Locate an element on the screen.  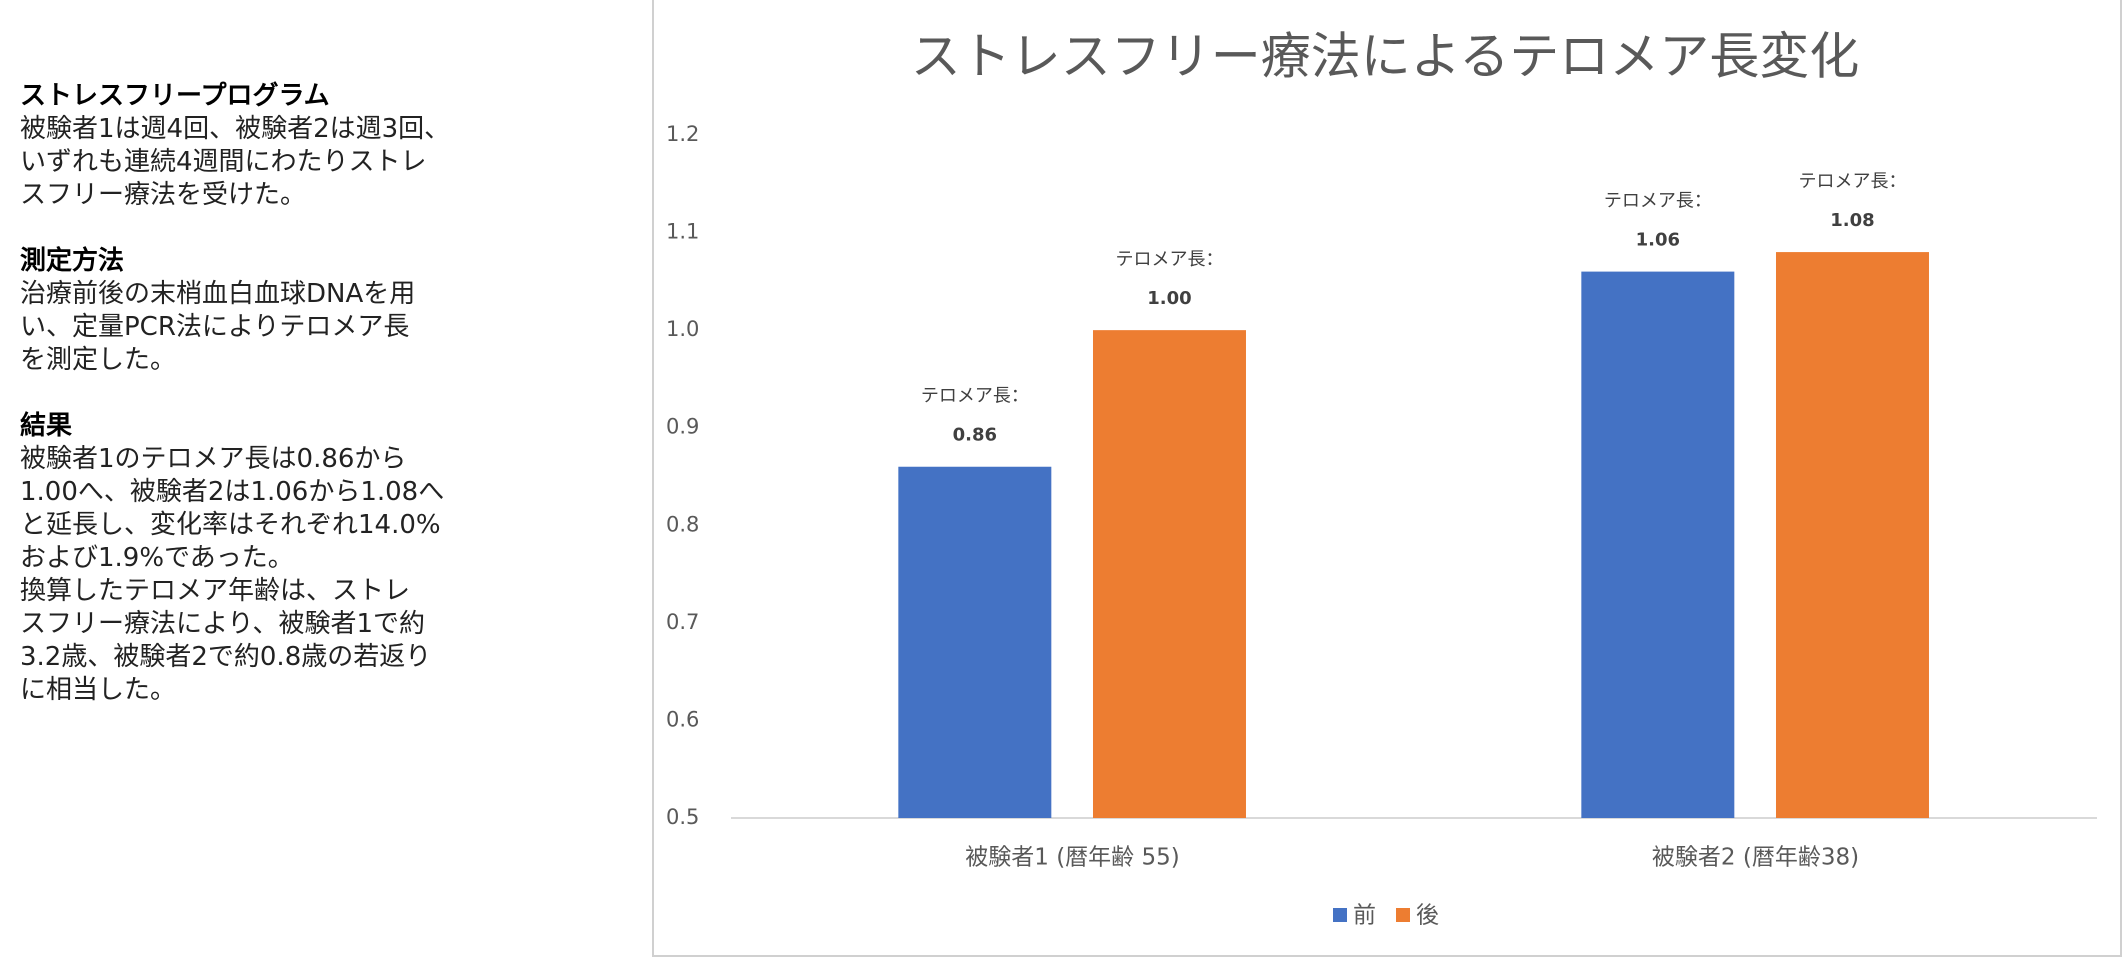
y-tick-label: 1.2 is located at coordinates (682, 134).